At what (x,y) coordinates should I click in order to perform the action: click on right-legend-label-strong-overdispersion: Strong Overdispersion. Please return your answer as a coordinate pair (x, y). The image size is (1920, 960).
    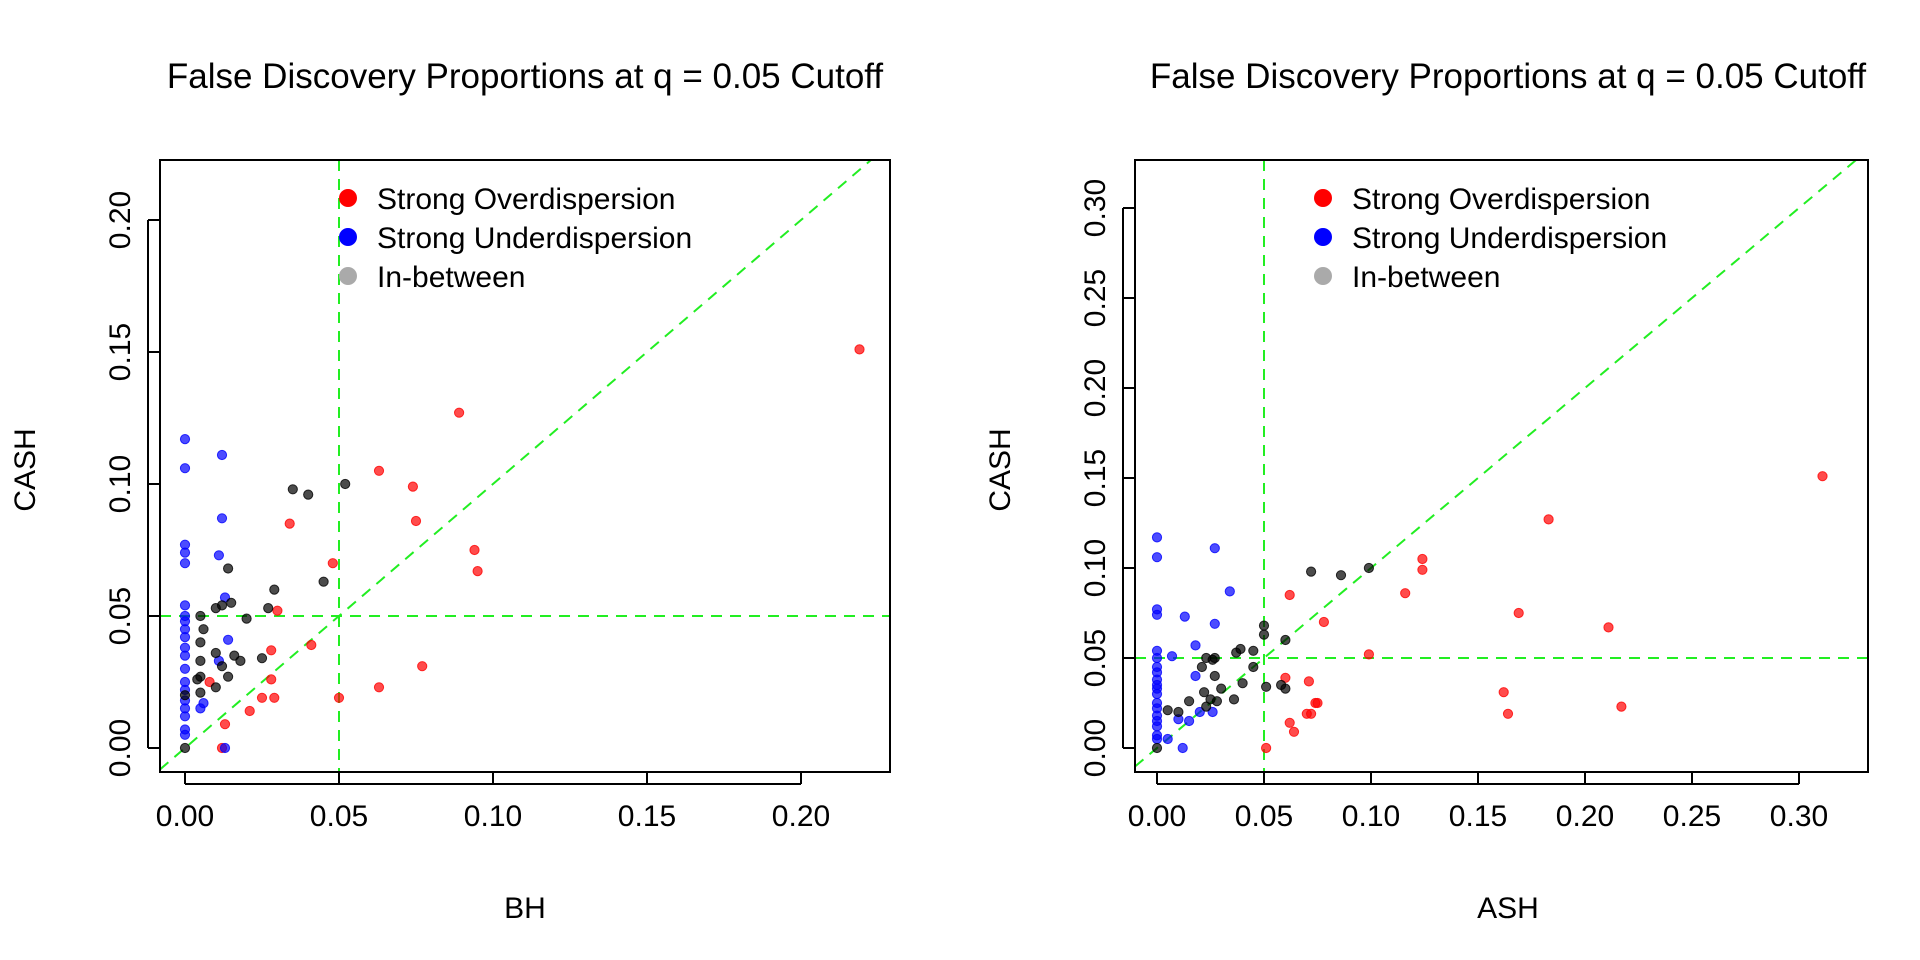
    Looking at the image, I should click on (1501, 199).